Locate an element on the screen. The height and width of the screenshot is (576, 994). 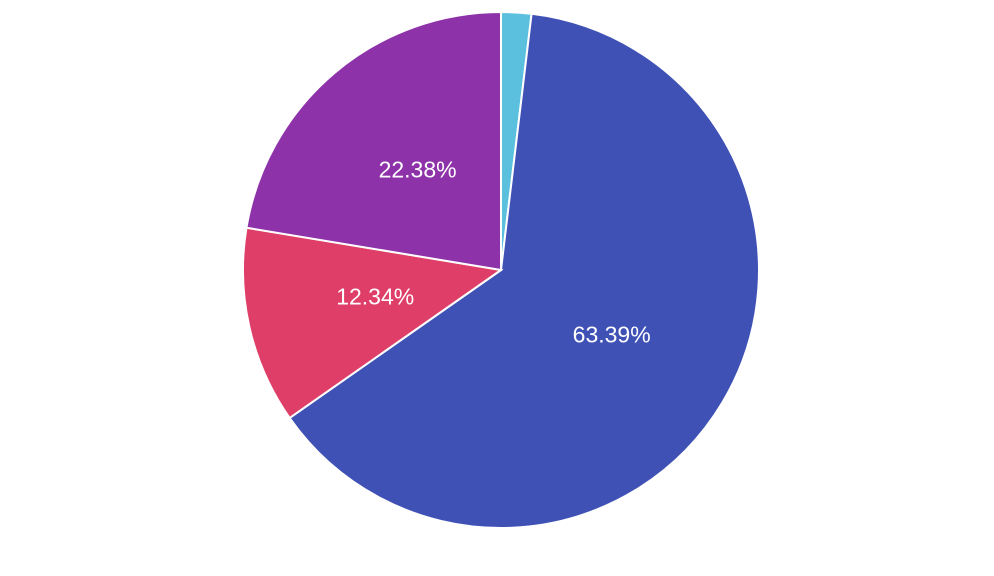
data-label: 12.34% is located at coordinates (375, 297).